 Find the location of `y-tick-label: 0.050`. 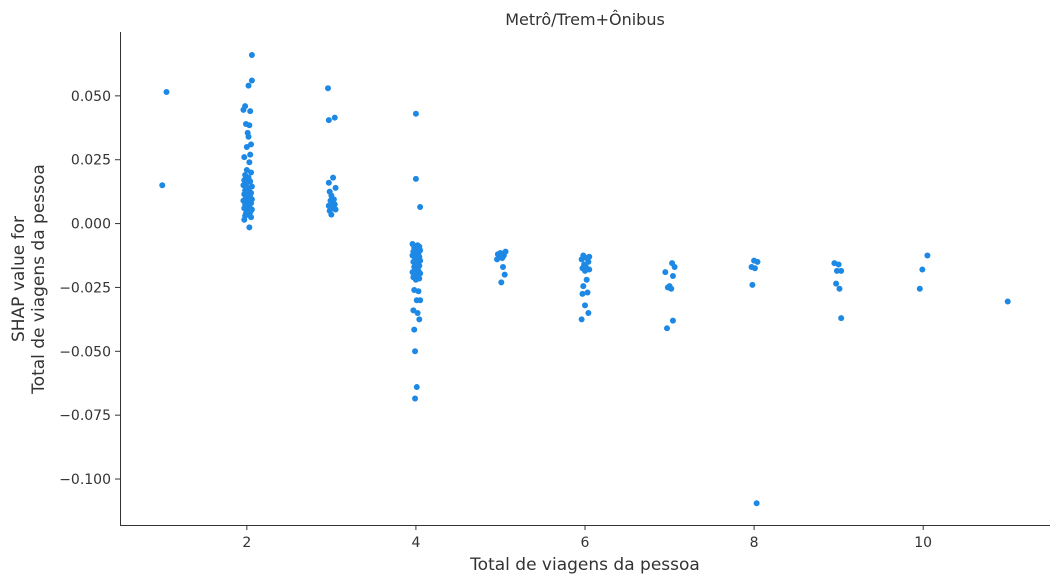

y-tick-label: 0.050 is located at coordinates (91, 97).